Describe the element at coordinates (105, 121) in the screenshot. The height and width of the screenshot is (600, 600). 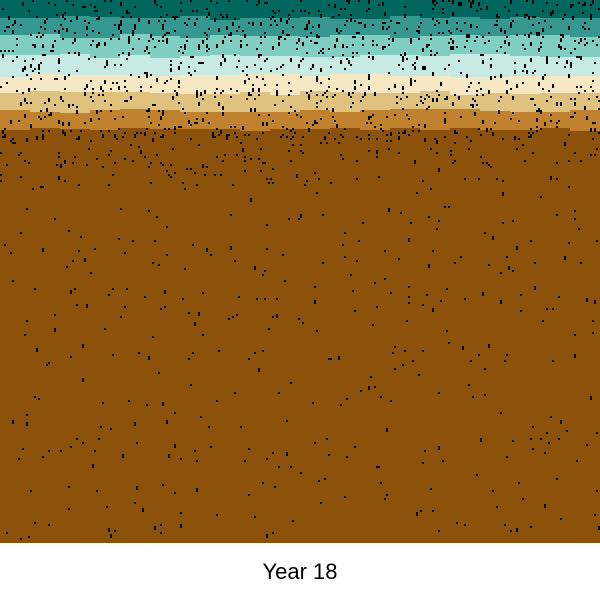
I see `band-ochre` at that location.